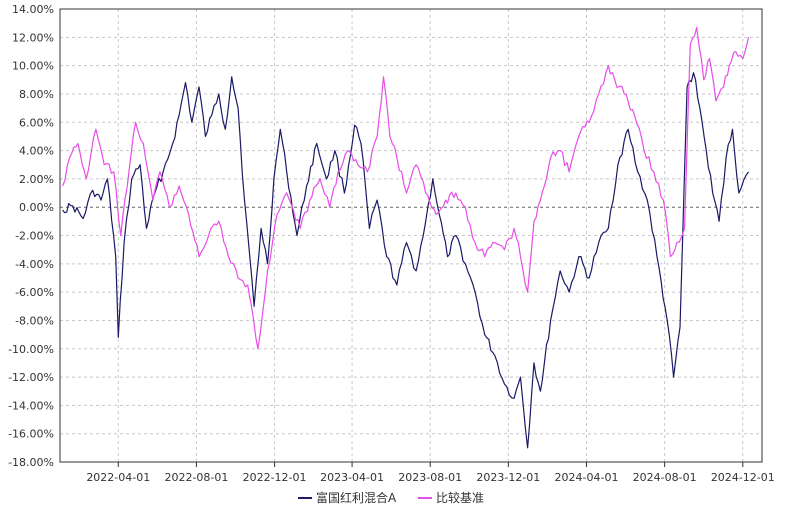 This screenshot has height=512, width=800. What do you see at coordinates (352, 477) in the screenshot?
I see `x-tick-label: 2023-04-01` at bounding box center [352, 477].